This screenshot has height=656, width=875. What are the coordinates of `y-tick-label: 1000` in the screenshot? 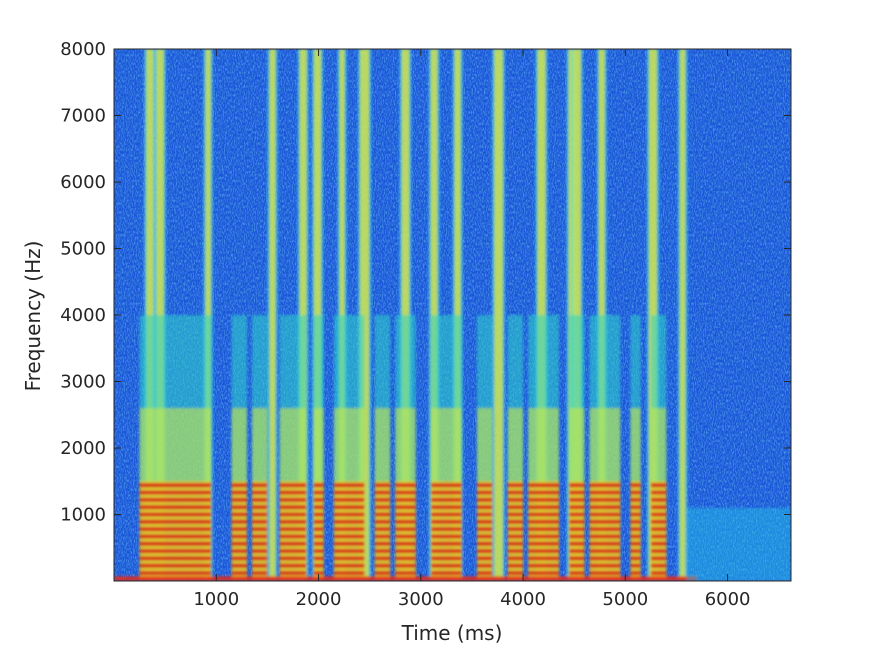 It's located at (83, 515).